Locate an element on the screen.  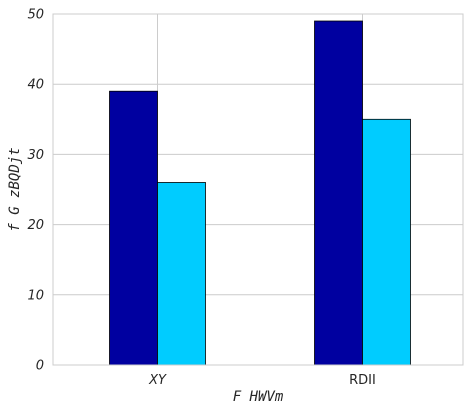
y-tick-label: 50 is located at coordinates (35, 15).